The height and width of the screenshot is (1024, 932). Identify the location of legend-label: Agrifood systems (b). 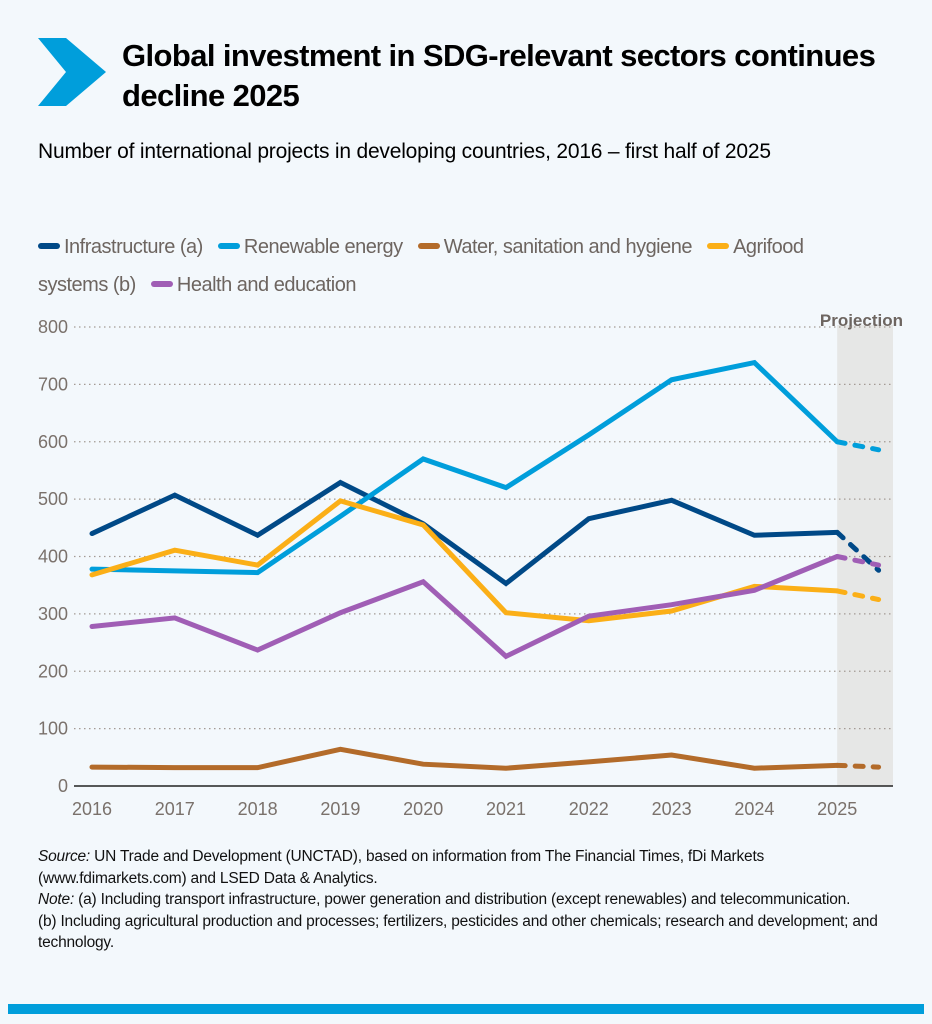
(421, 266).